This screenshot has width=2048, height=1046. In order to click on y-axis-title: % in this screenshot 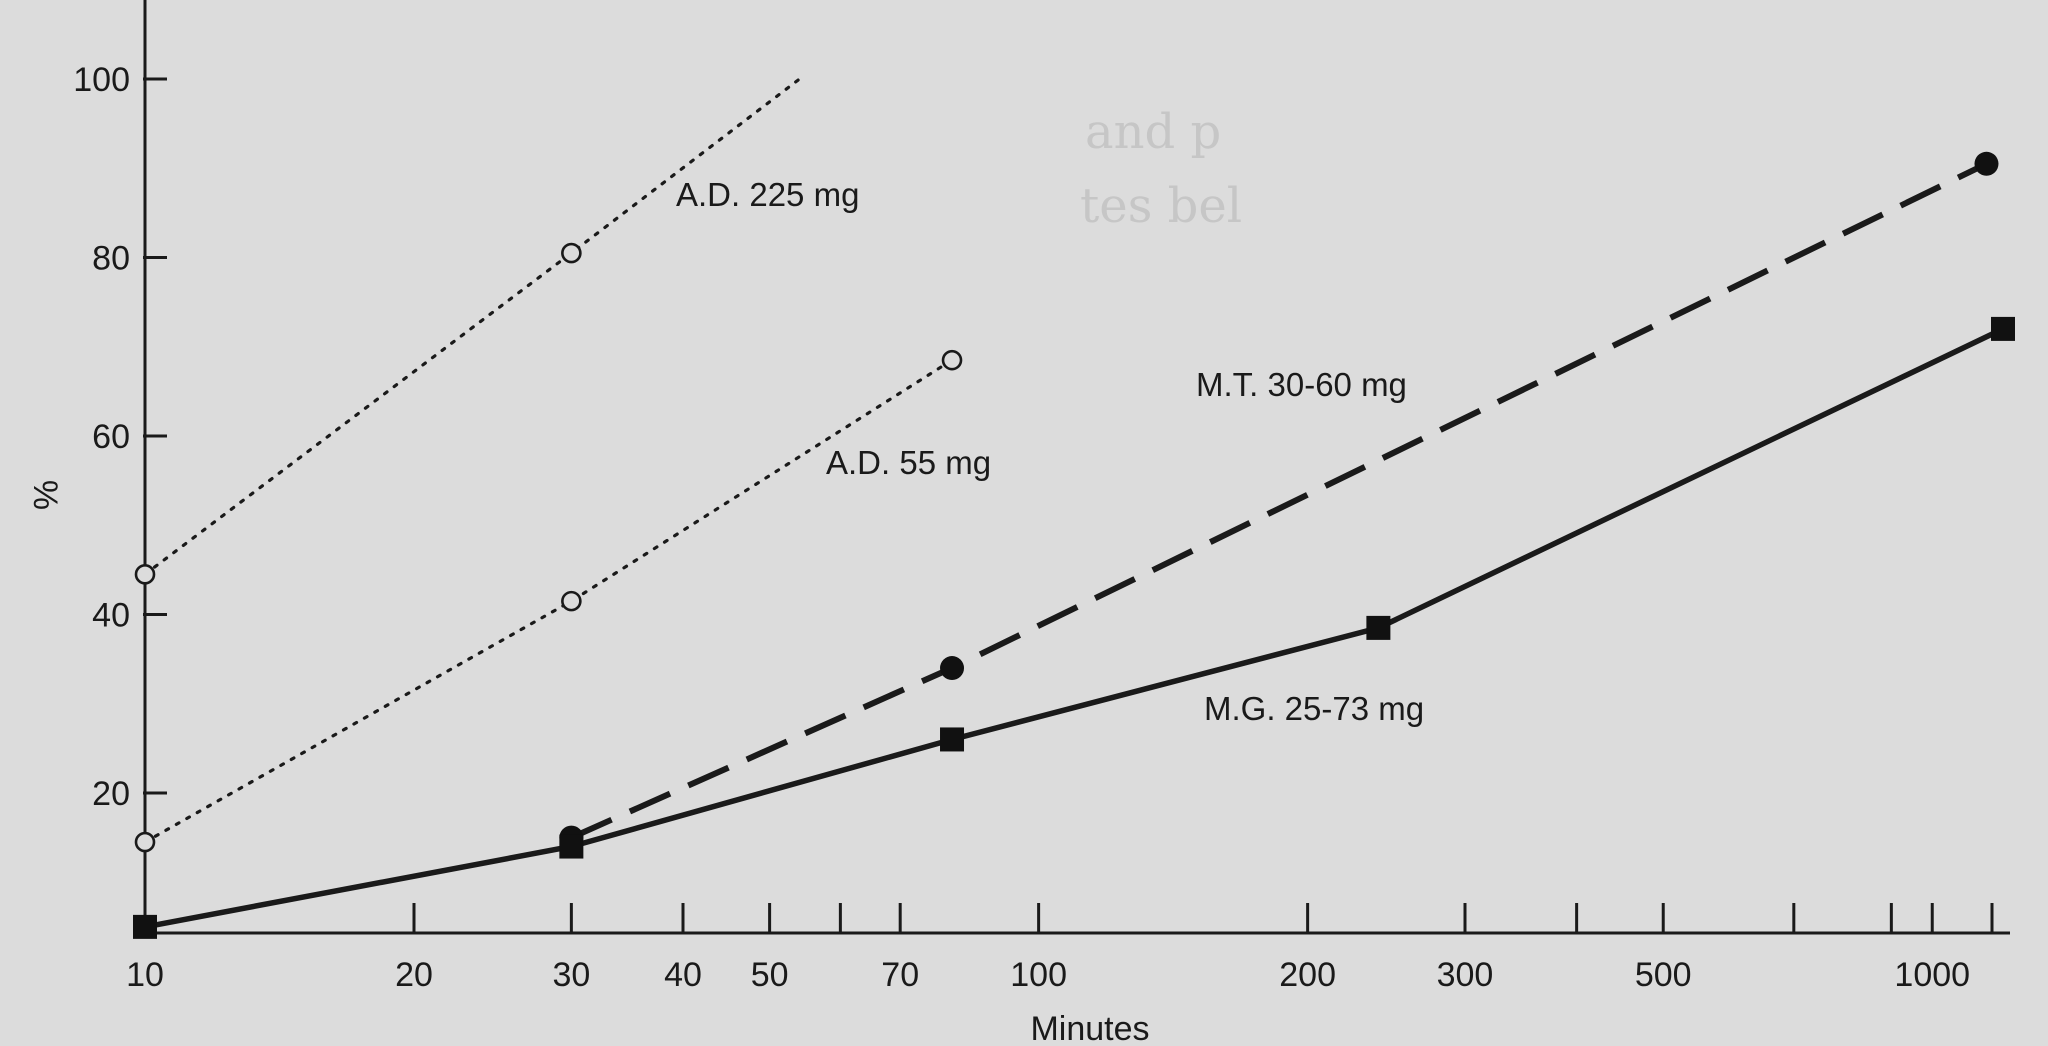, I will do `click(45, 495)`.